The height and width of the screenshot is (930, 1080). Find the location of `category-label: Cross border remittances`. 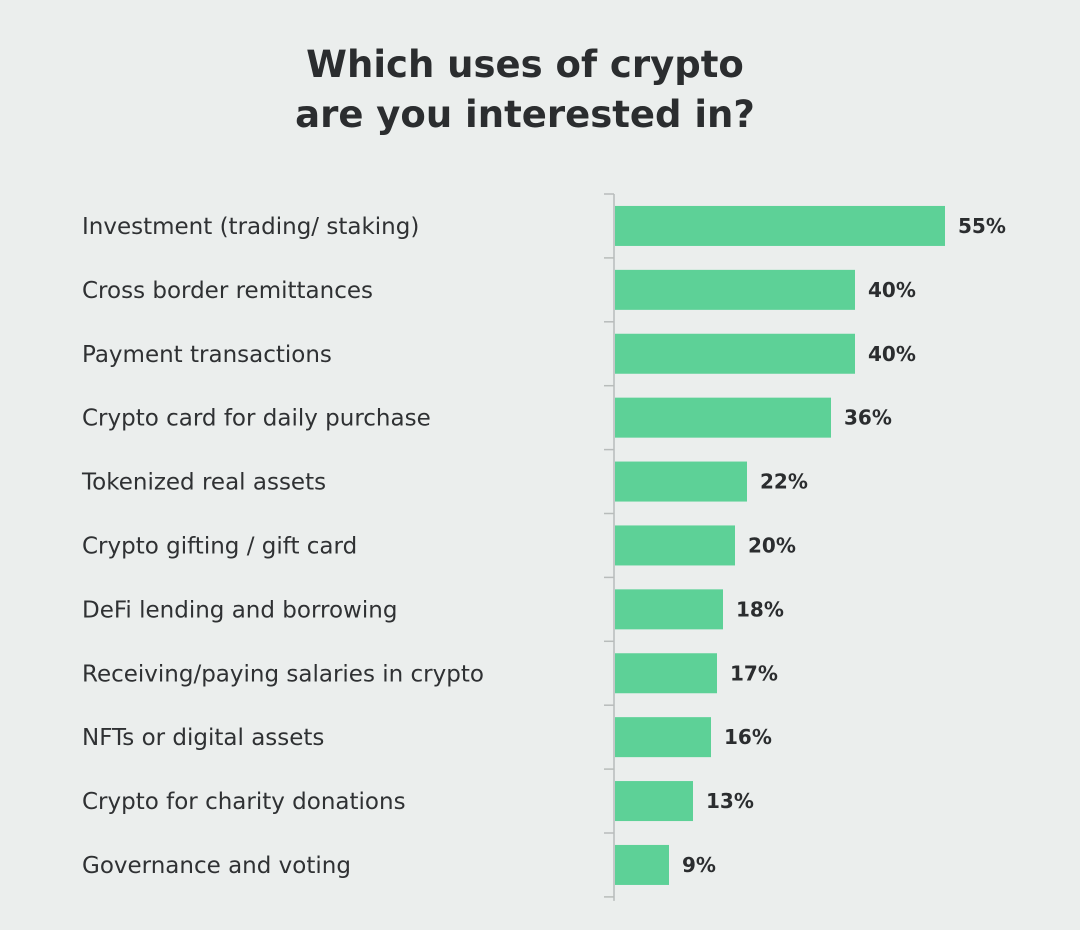

category-label: Cross border remittances is located at coordinates (227, 291).